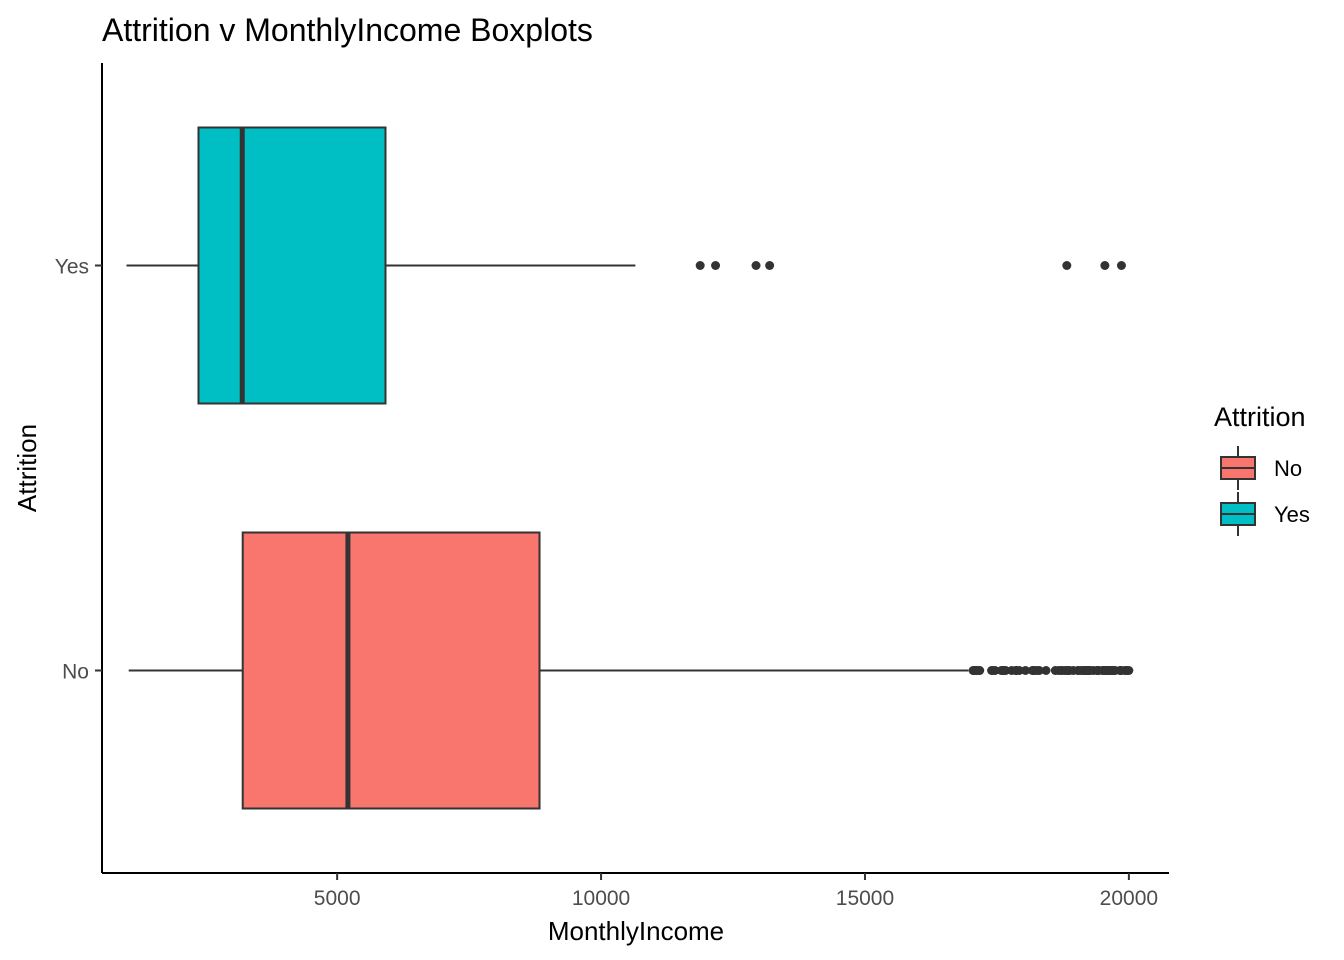 The width and height of the screenshot is (1344, 960). I want to click on x-tick-label: 10000, so click(601, 898).